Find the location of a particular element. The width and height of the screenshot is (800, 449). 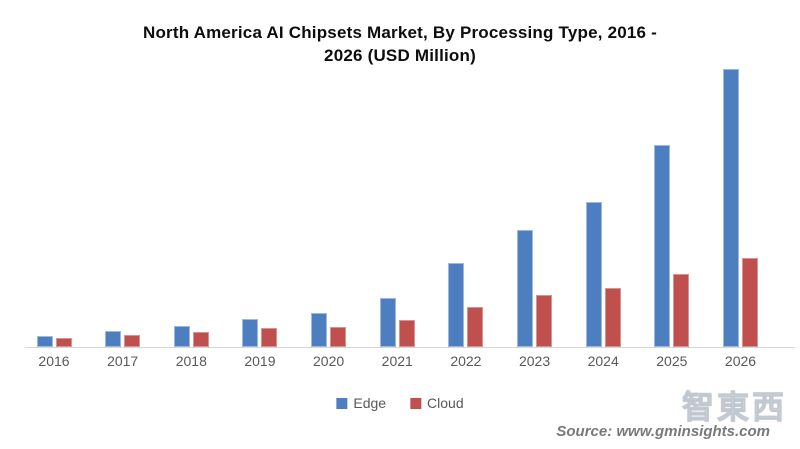

x-tick-label-2026: 2026 is located at coordinates (740, 361).